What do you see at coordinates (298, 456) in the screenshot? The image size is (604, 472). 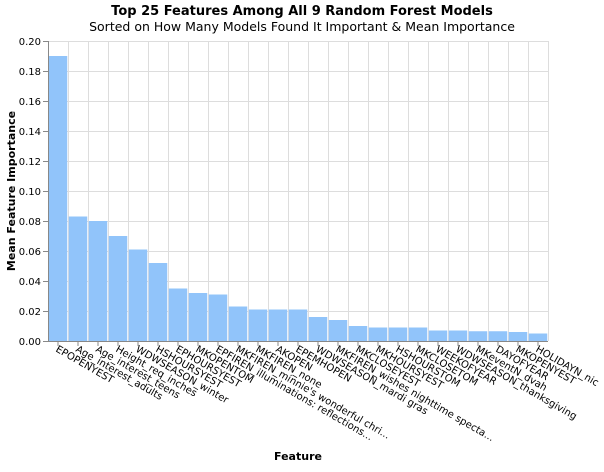 I see `x-axis-title: Feature` at bounding box center [298, 456].